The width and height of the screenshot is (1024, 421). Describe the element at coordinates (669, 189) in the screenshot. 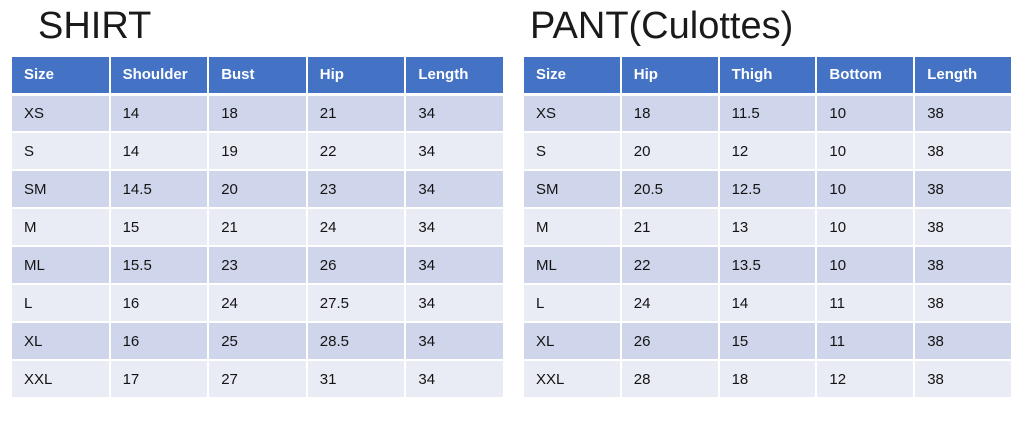

I see `measurement-cell: 20.5` at that location.